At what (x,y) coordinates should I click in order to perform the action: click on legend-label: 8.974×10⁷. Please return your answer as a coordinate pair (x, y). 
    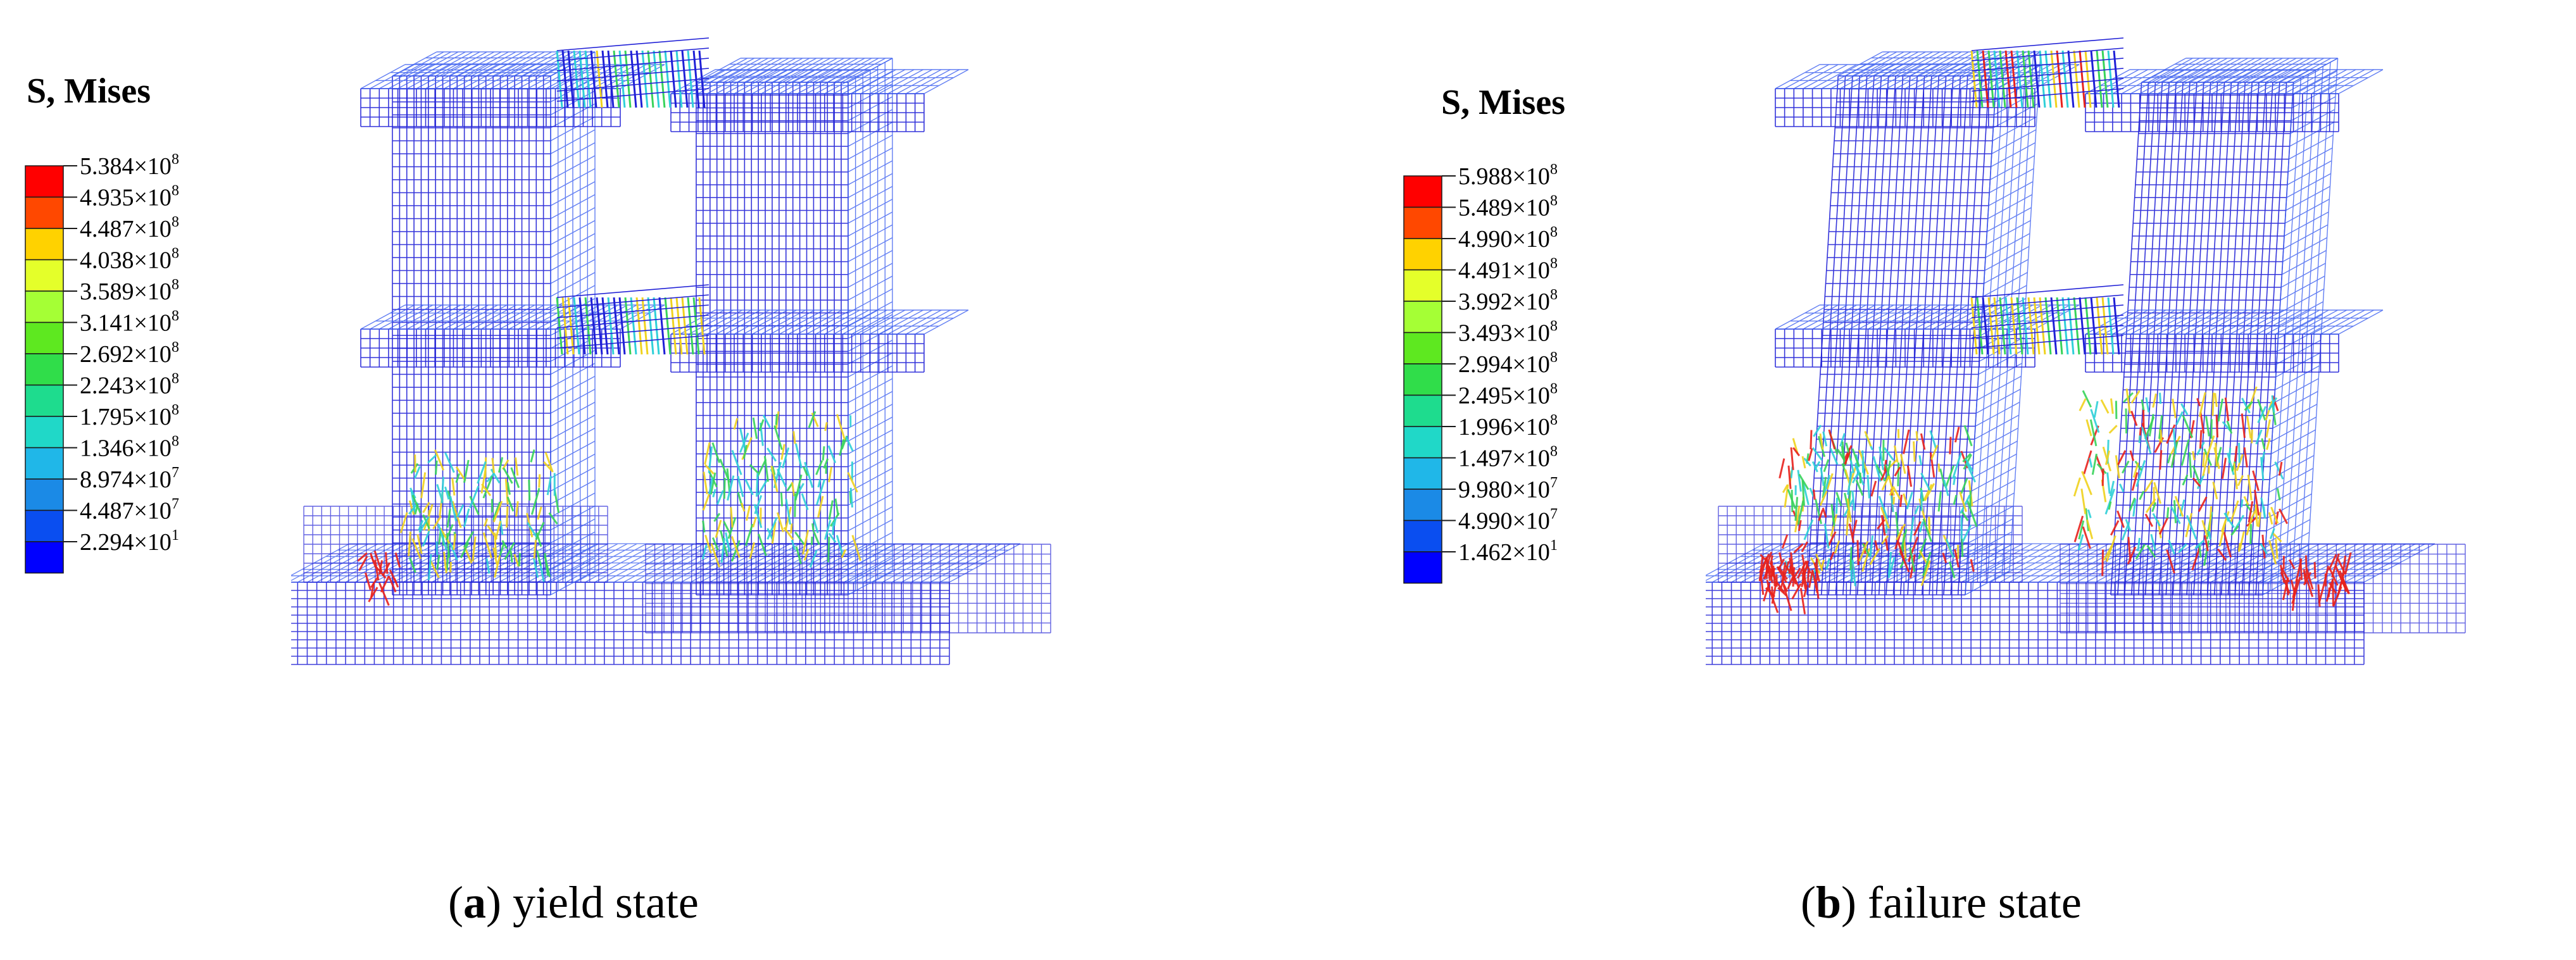
    Looking at the image, I should click on (129, 479).